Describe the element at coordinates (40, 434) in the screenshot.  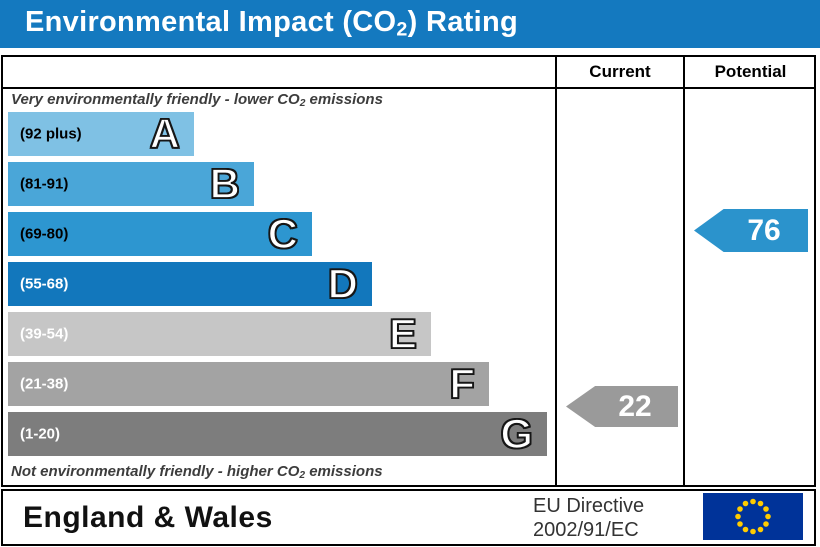
I see `band-range-label: (1-20)` at that location.